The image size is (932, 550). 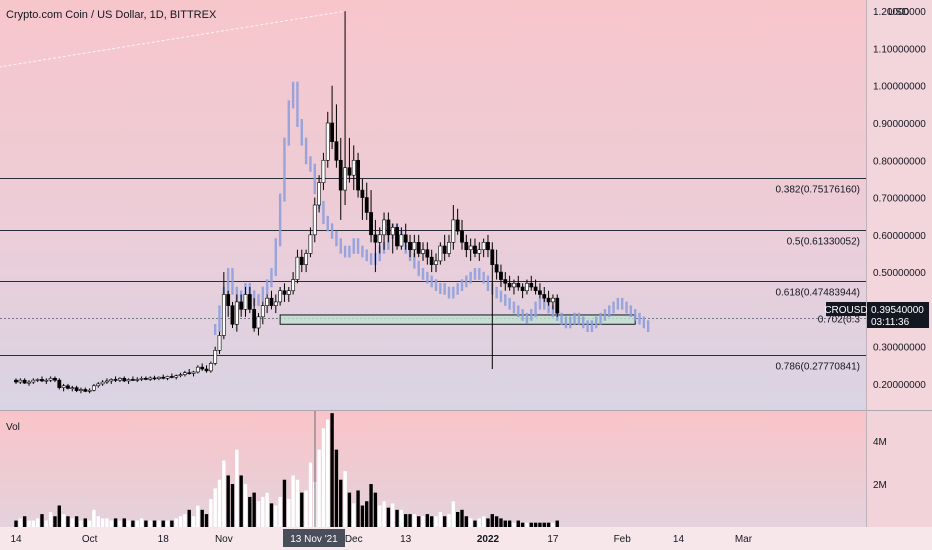 I want to click on fib-level-label: 0.786(0.27770841), so click(x=817, y=367).